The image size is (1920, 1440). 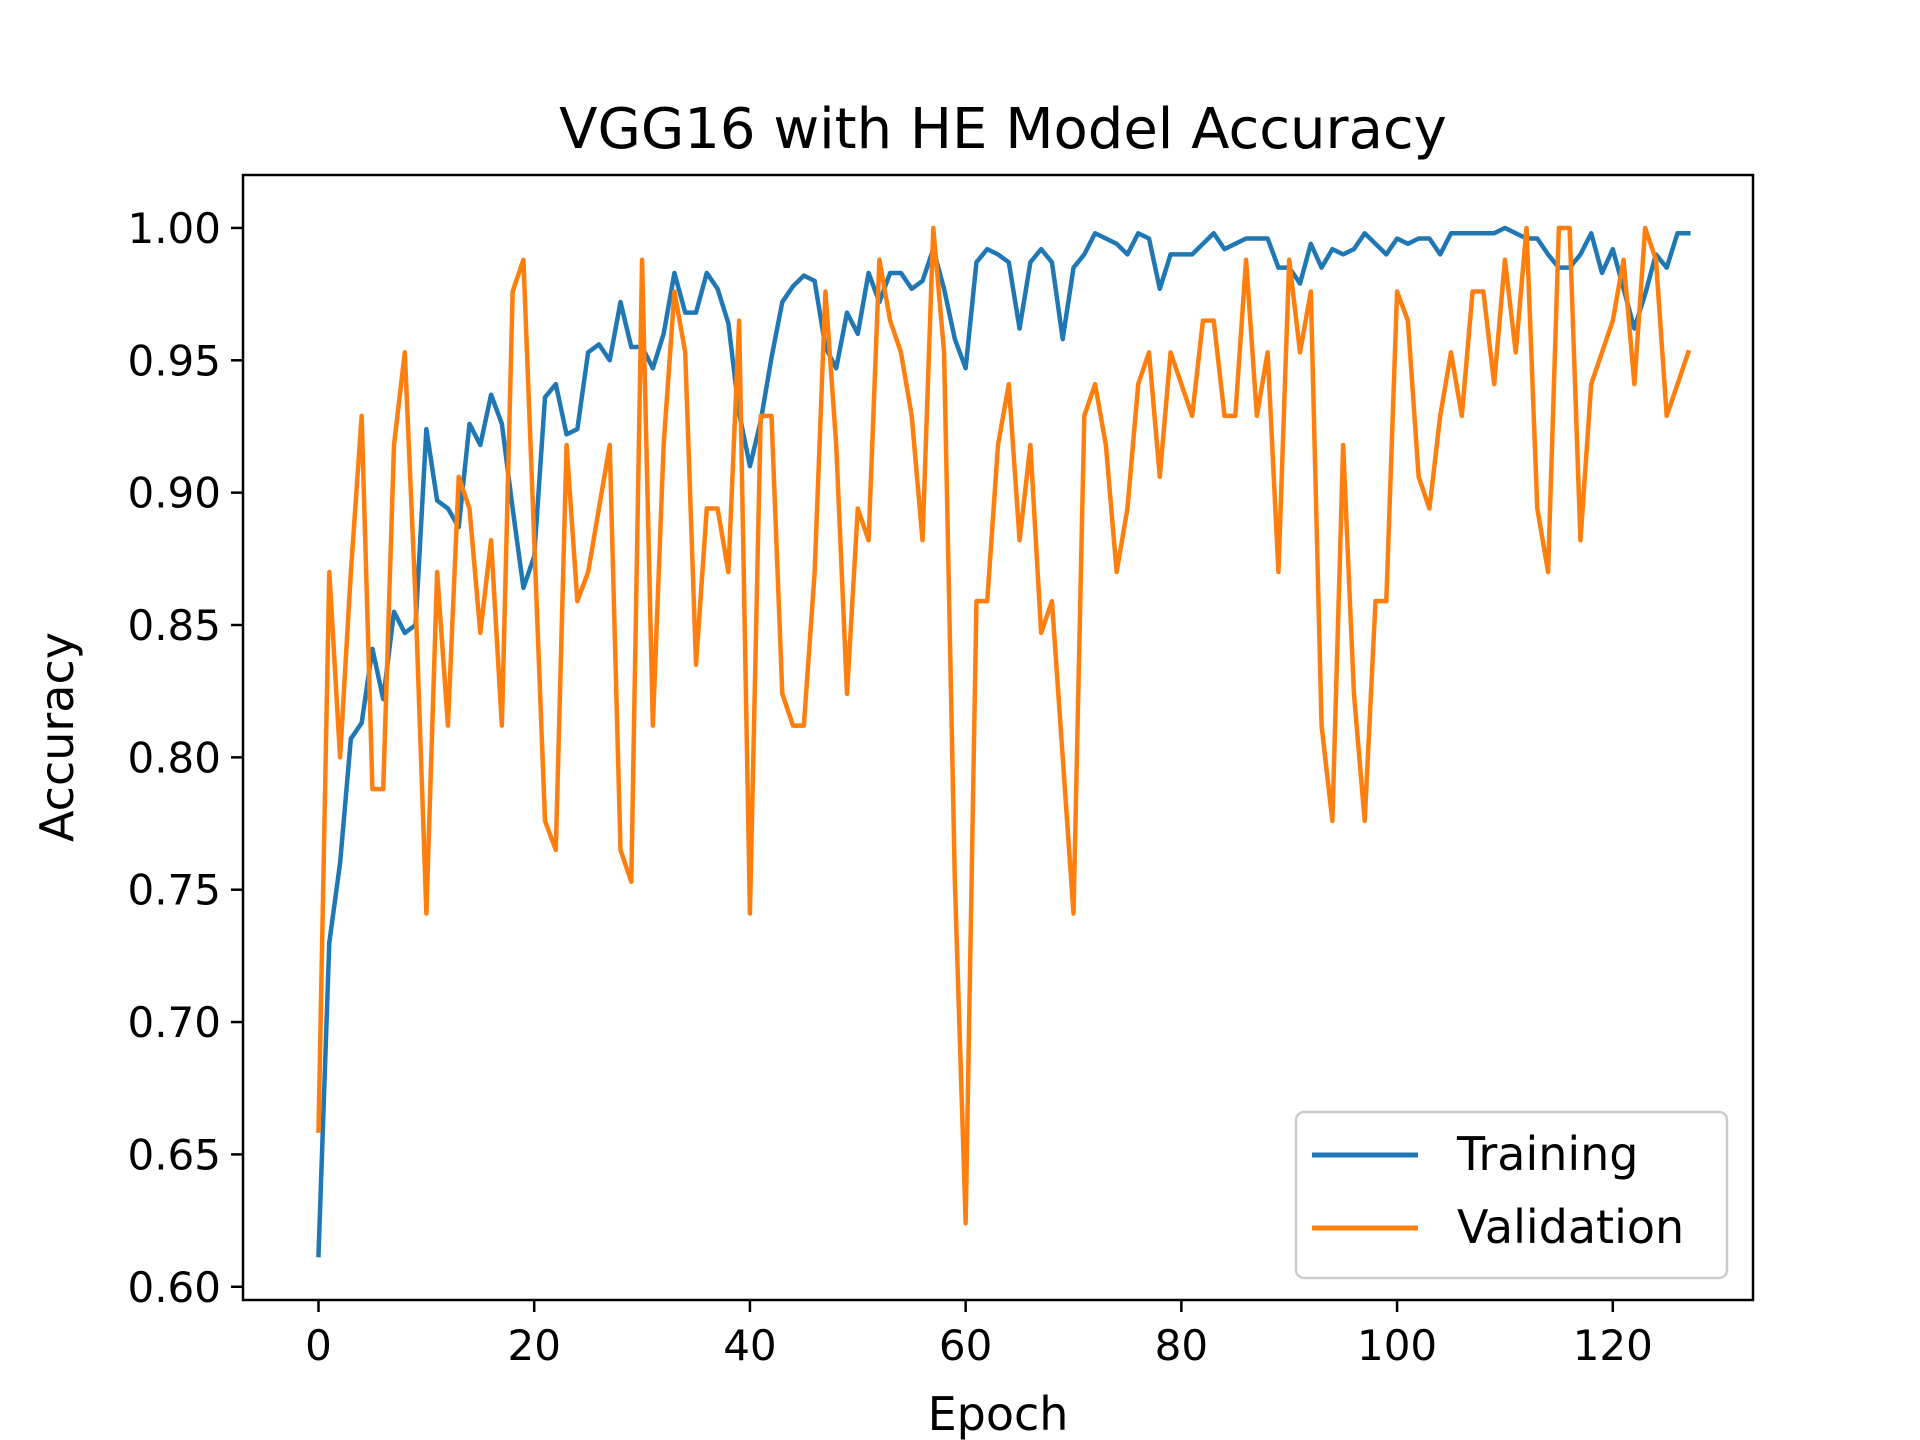 I want to click on y-tick-label: 1.00, so click(x=174, y=228).